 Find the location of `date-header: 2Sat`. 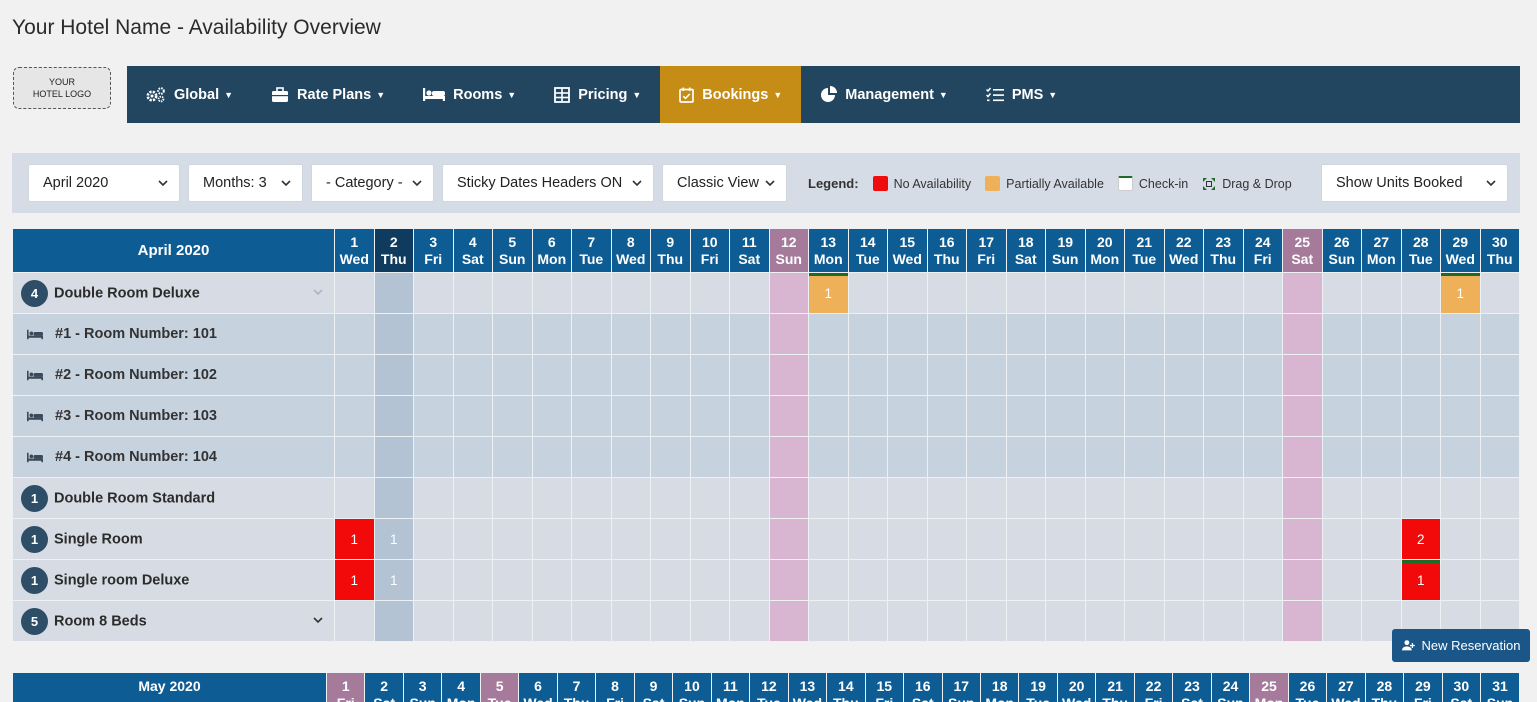

date-header: 2Sat is located at coordinates (384, 687).